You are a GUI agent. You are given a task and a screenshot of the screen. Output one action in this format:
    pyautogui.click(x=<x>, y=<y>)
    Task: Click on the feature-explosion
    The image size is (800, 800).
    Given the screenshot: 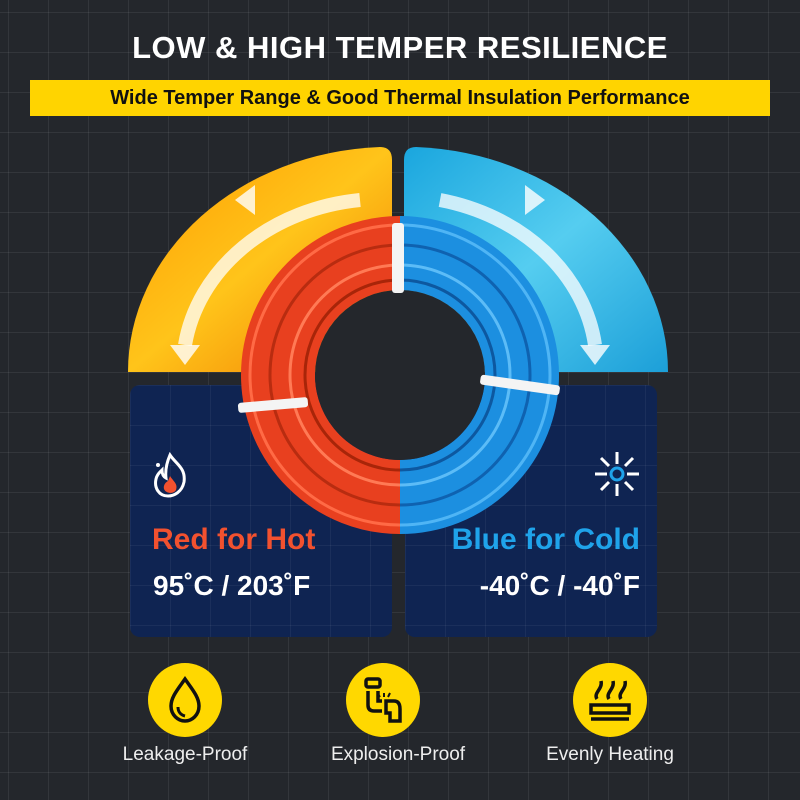 What is the action you would take?
    pyautogui.click(x=383, y=700)
    